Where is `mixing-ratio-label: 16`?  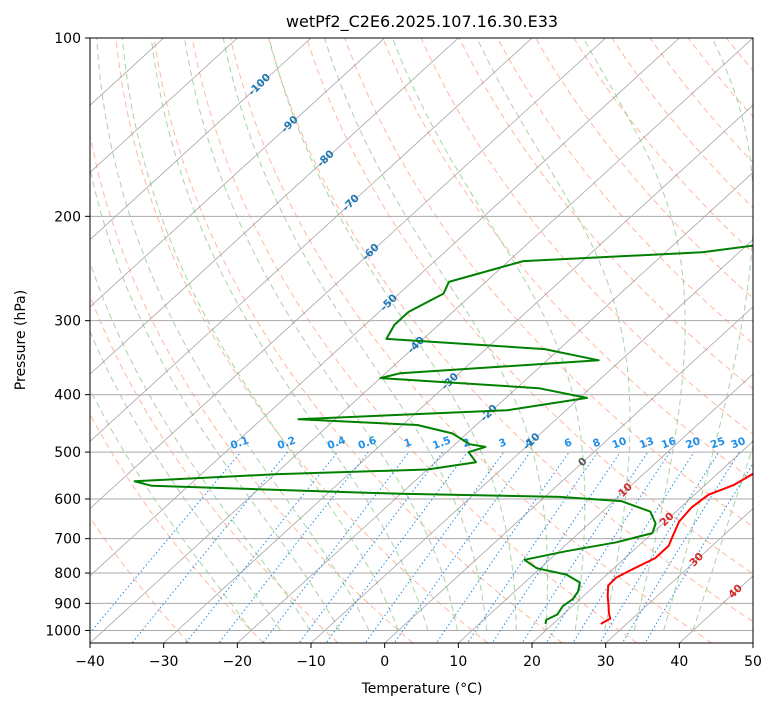
mixing-ratio-label: 16 is located at coordinates (669, 443).